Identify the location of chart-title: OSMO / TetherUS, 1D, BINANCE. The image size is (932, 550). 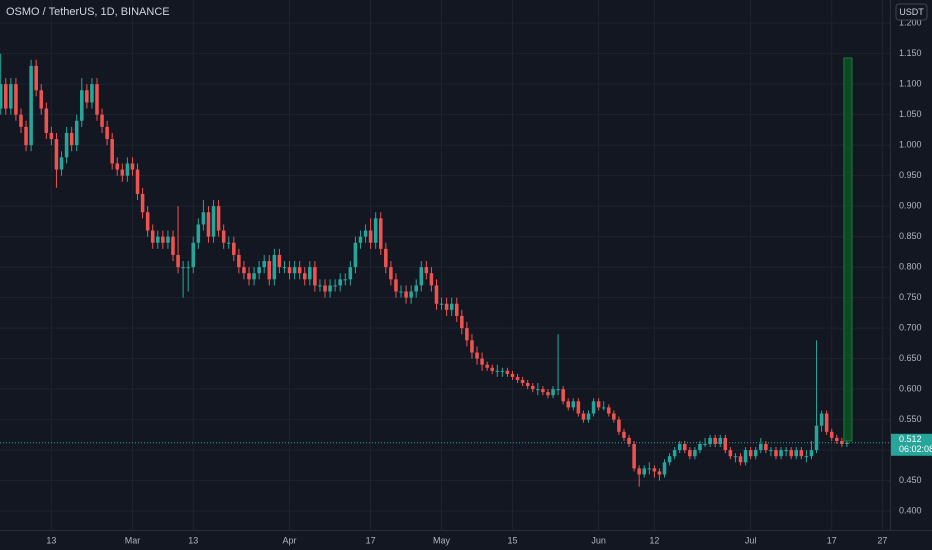
(88, 12).